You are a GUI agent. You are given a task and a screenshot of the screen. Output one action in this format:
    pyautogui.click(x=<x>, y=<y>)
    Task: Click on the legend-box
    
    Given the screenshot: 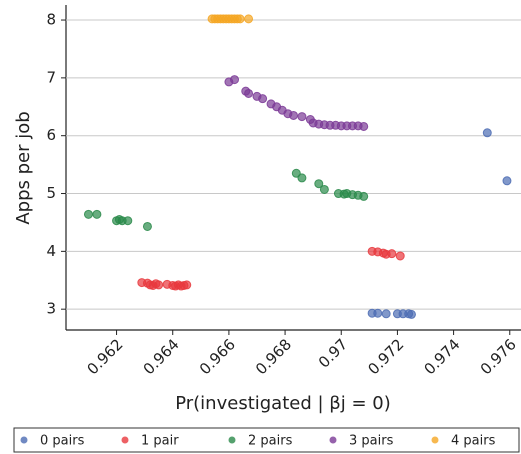 What is the action you would take?
    pyautogui.click(x=266, y=440)
    